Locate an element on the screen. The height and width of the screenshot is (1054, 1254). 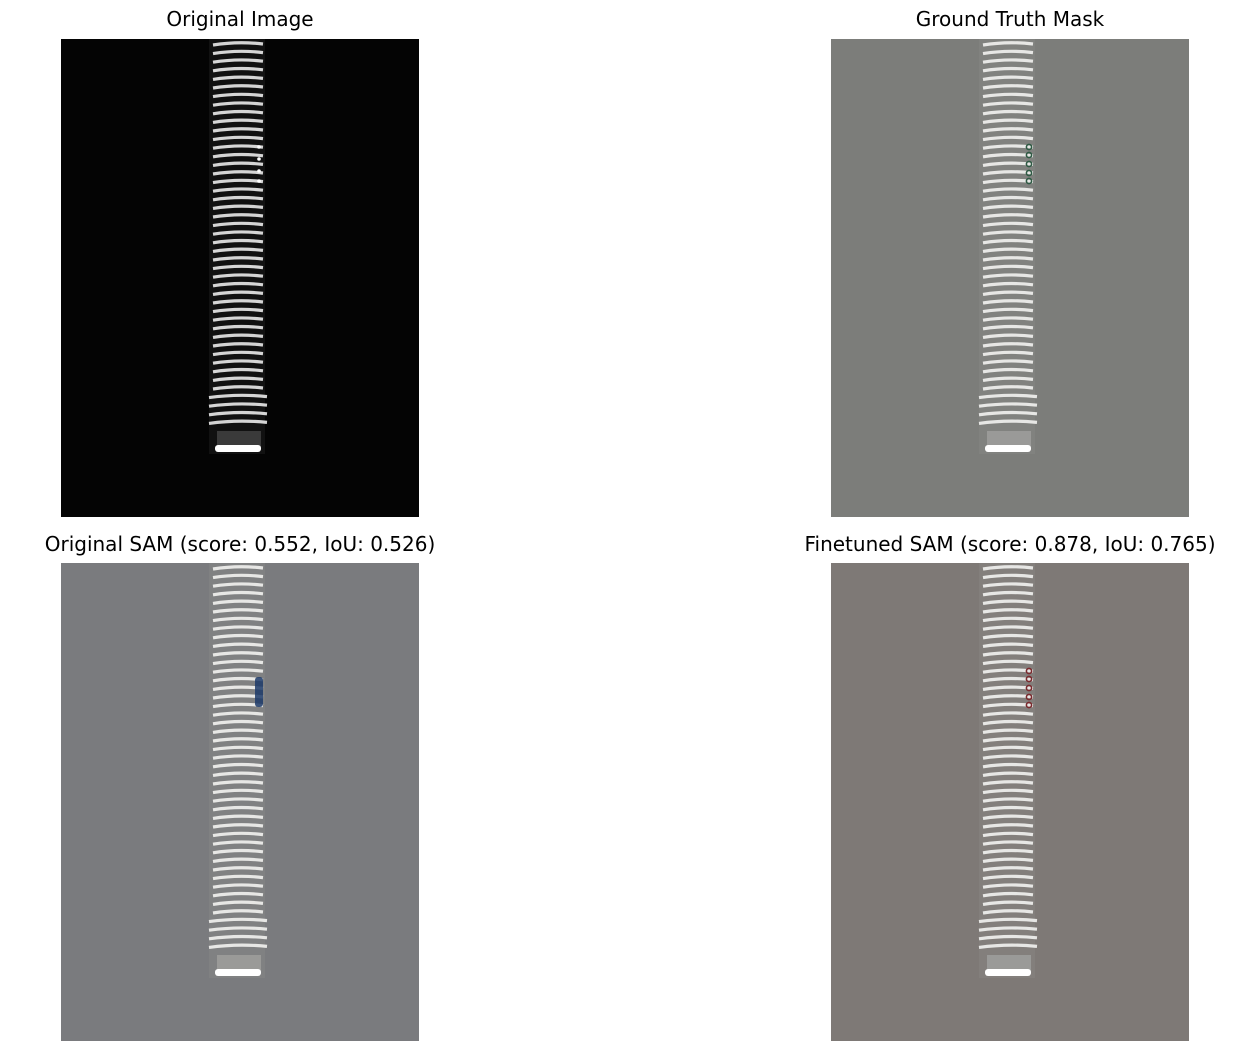
panel-title-original-sam: Original SAM (score: 0.552, IoU: 0.526) is located at coordinates (240, 544).